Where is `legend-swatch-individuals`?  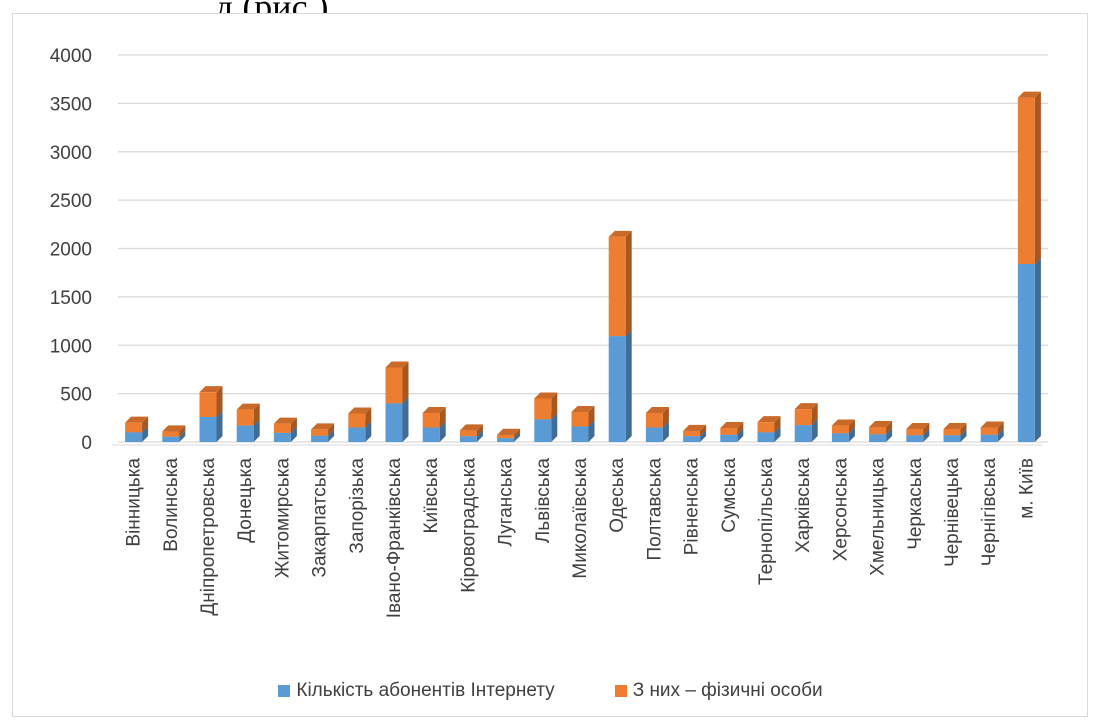 legend-swatch-individuals is located at coordinates (620, 691).